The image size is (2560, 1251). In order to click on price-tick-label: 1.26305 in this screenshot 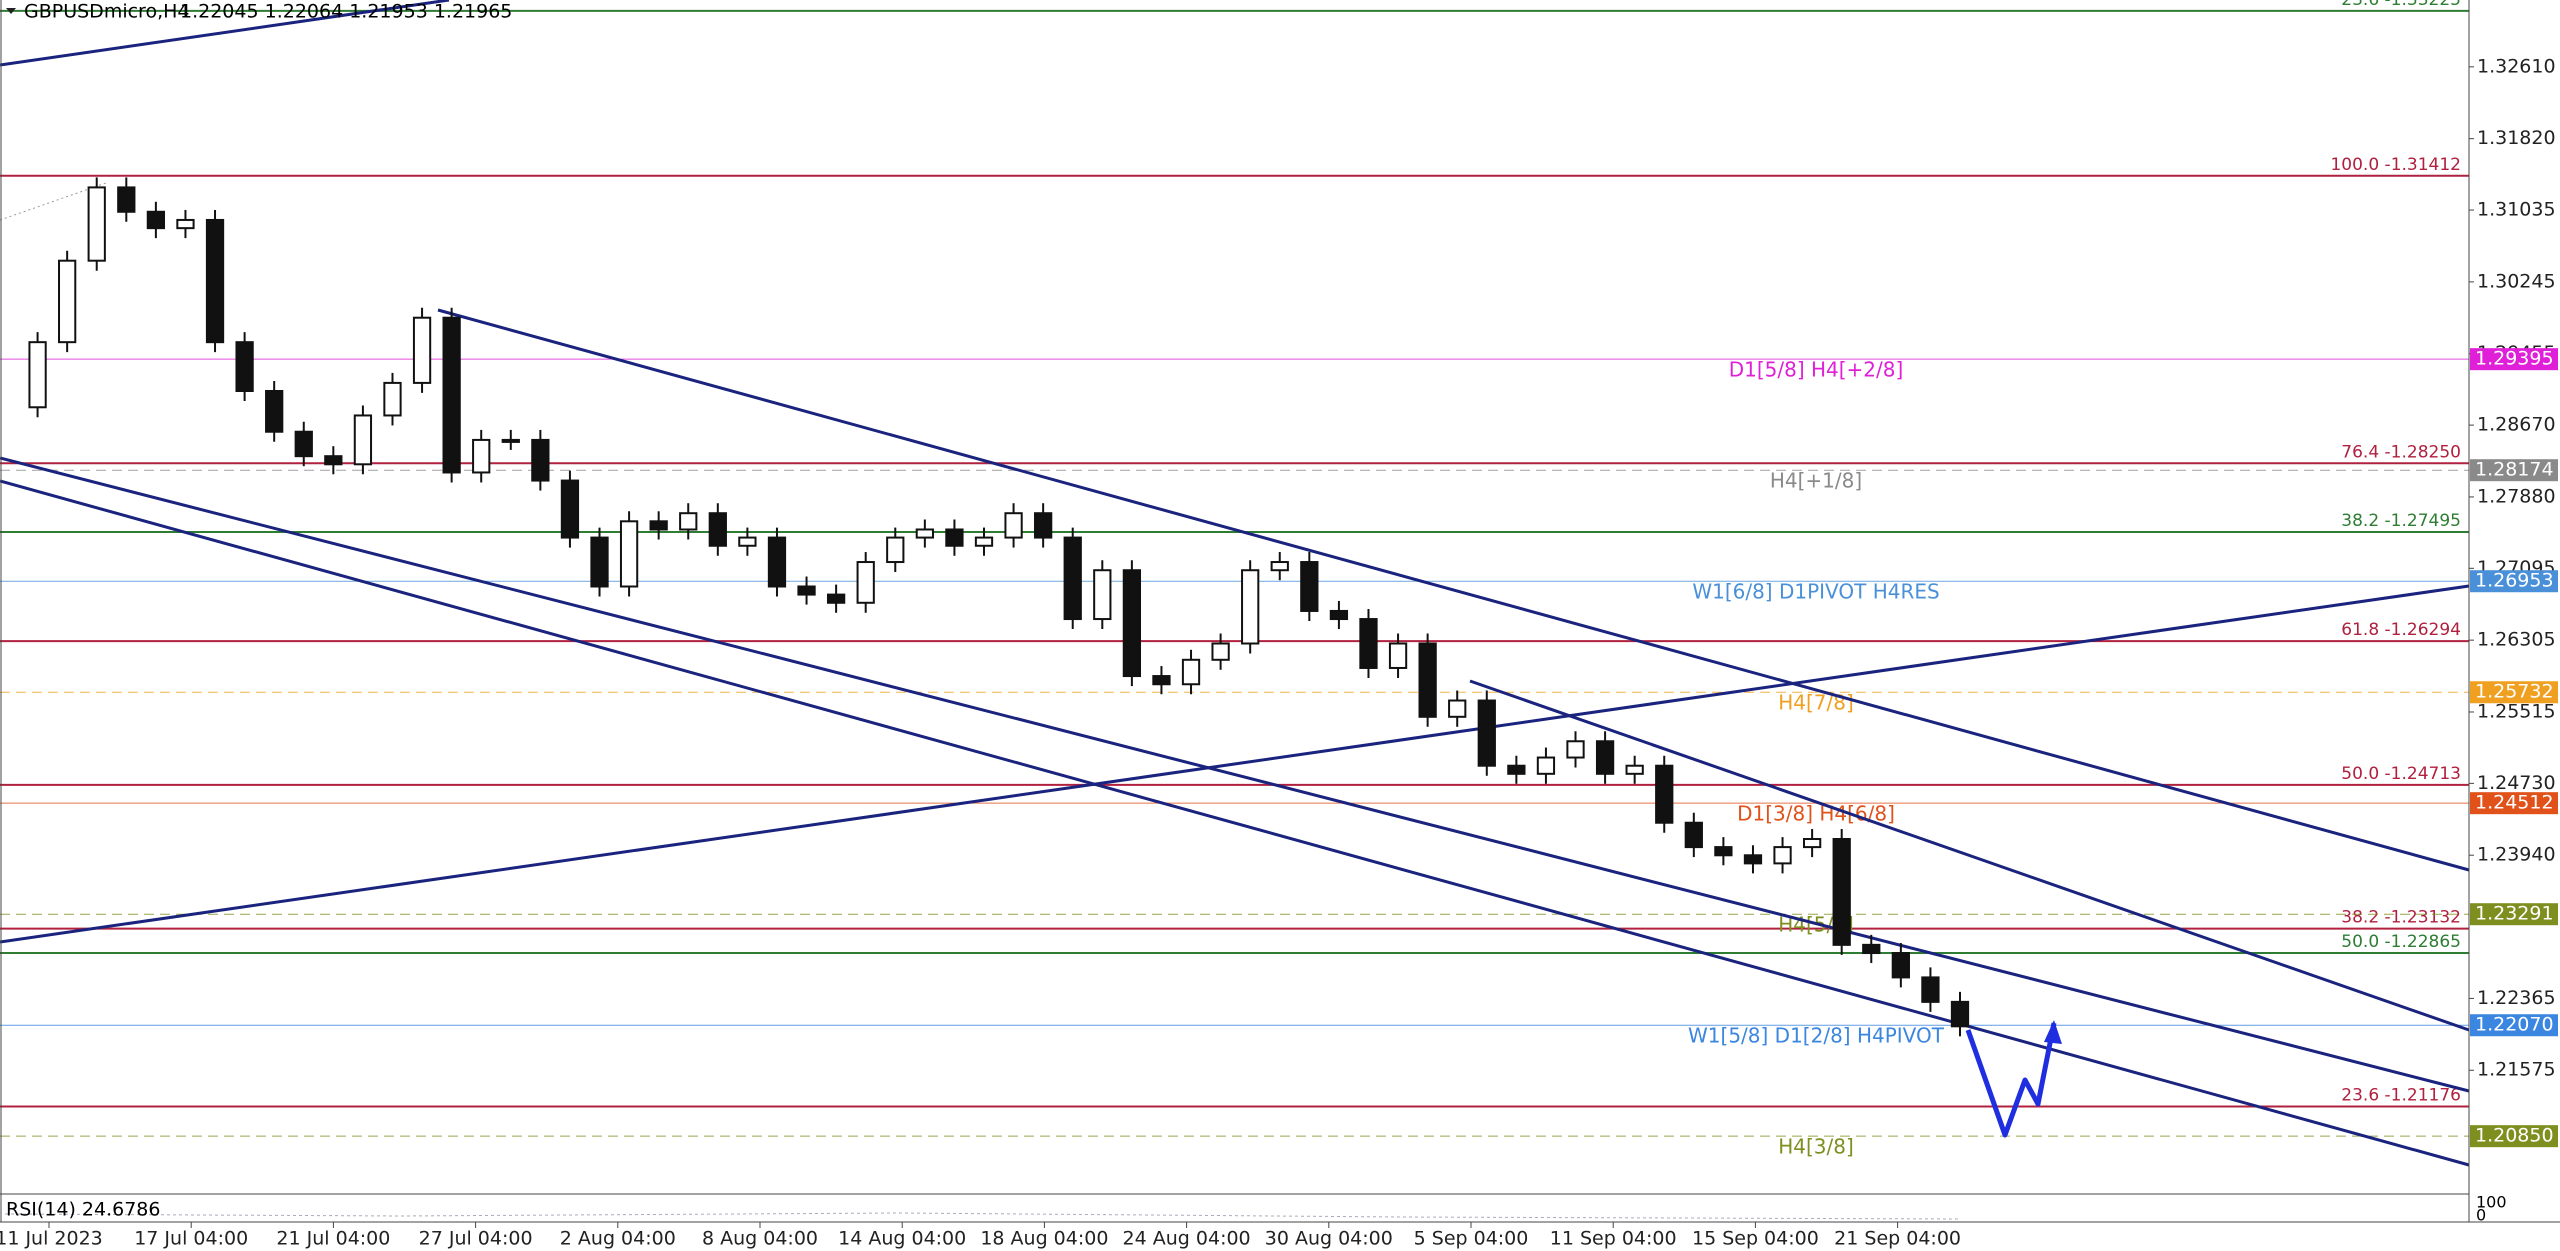, I will do `click(2516, 640)`.